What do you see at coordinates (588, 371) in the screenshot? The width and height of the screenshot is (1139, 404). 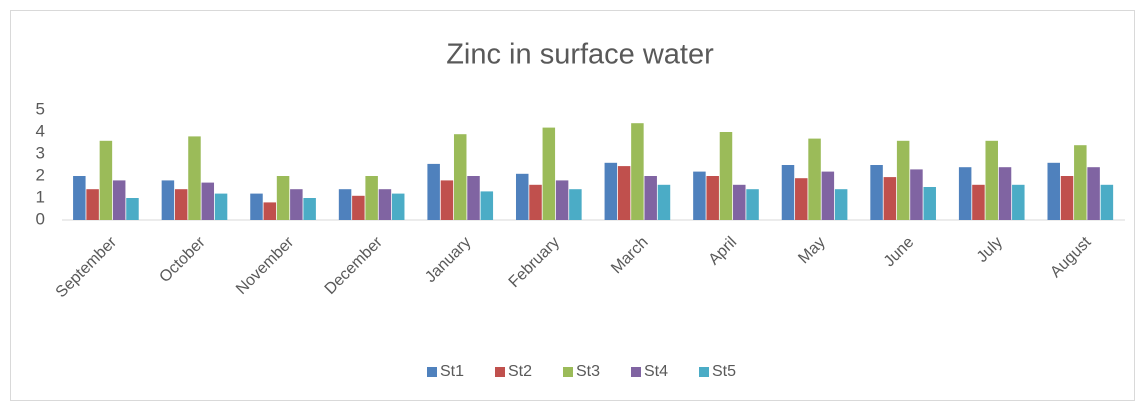 I see `legend-label: St3` at bounding box center [588, 371].